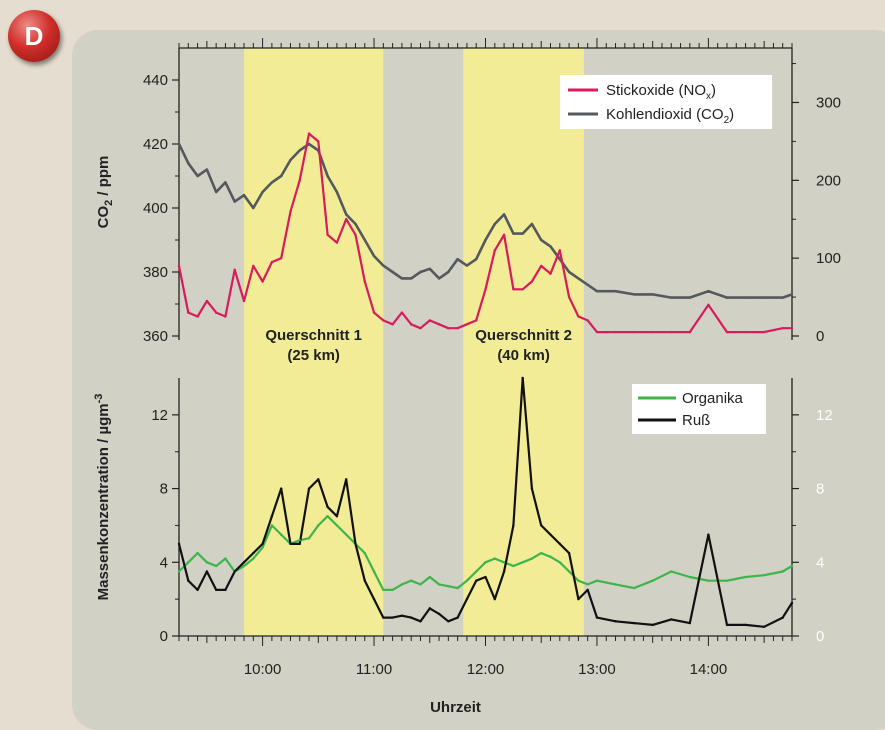  What do you see at coordinates (713, 398) in the screenshot?
I see `legend-label: Organika` at bounding box center [713, 398].